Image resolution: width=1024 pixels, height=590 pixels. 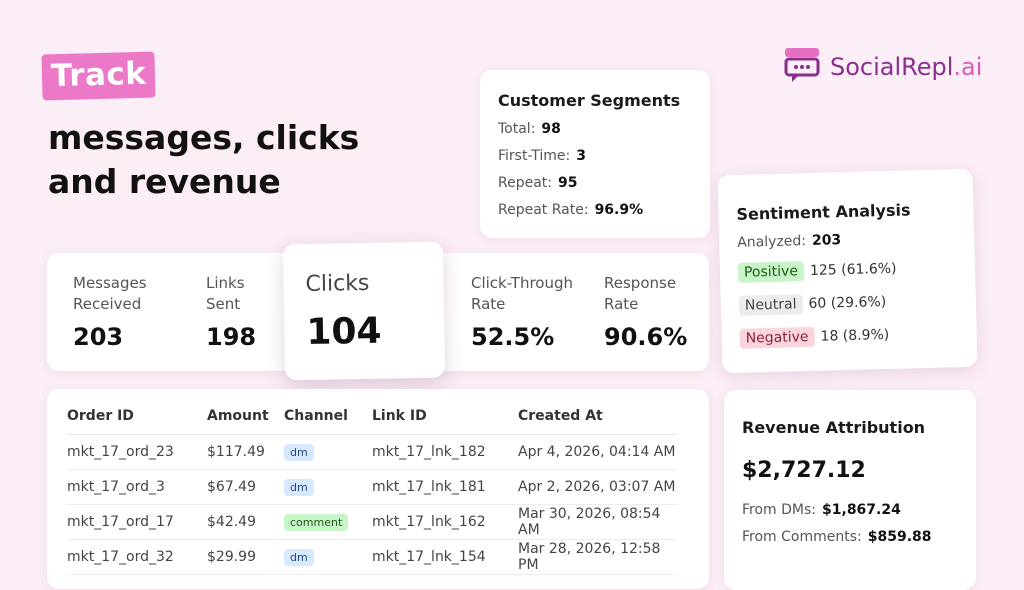 What do you see at coordinates (597, 452) in the screenshot?
I see `created-at-cell: Apr 4, 2026, 04:14 AM` at bounding box center [597, 452].